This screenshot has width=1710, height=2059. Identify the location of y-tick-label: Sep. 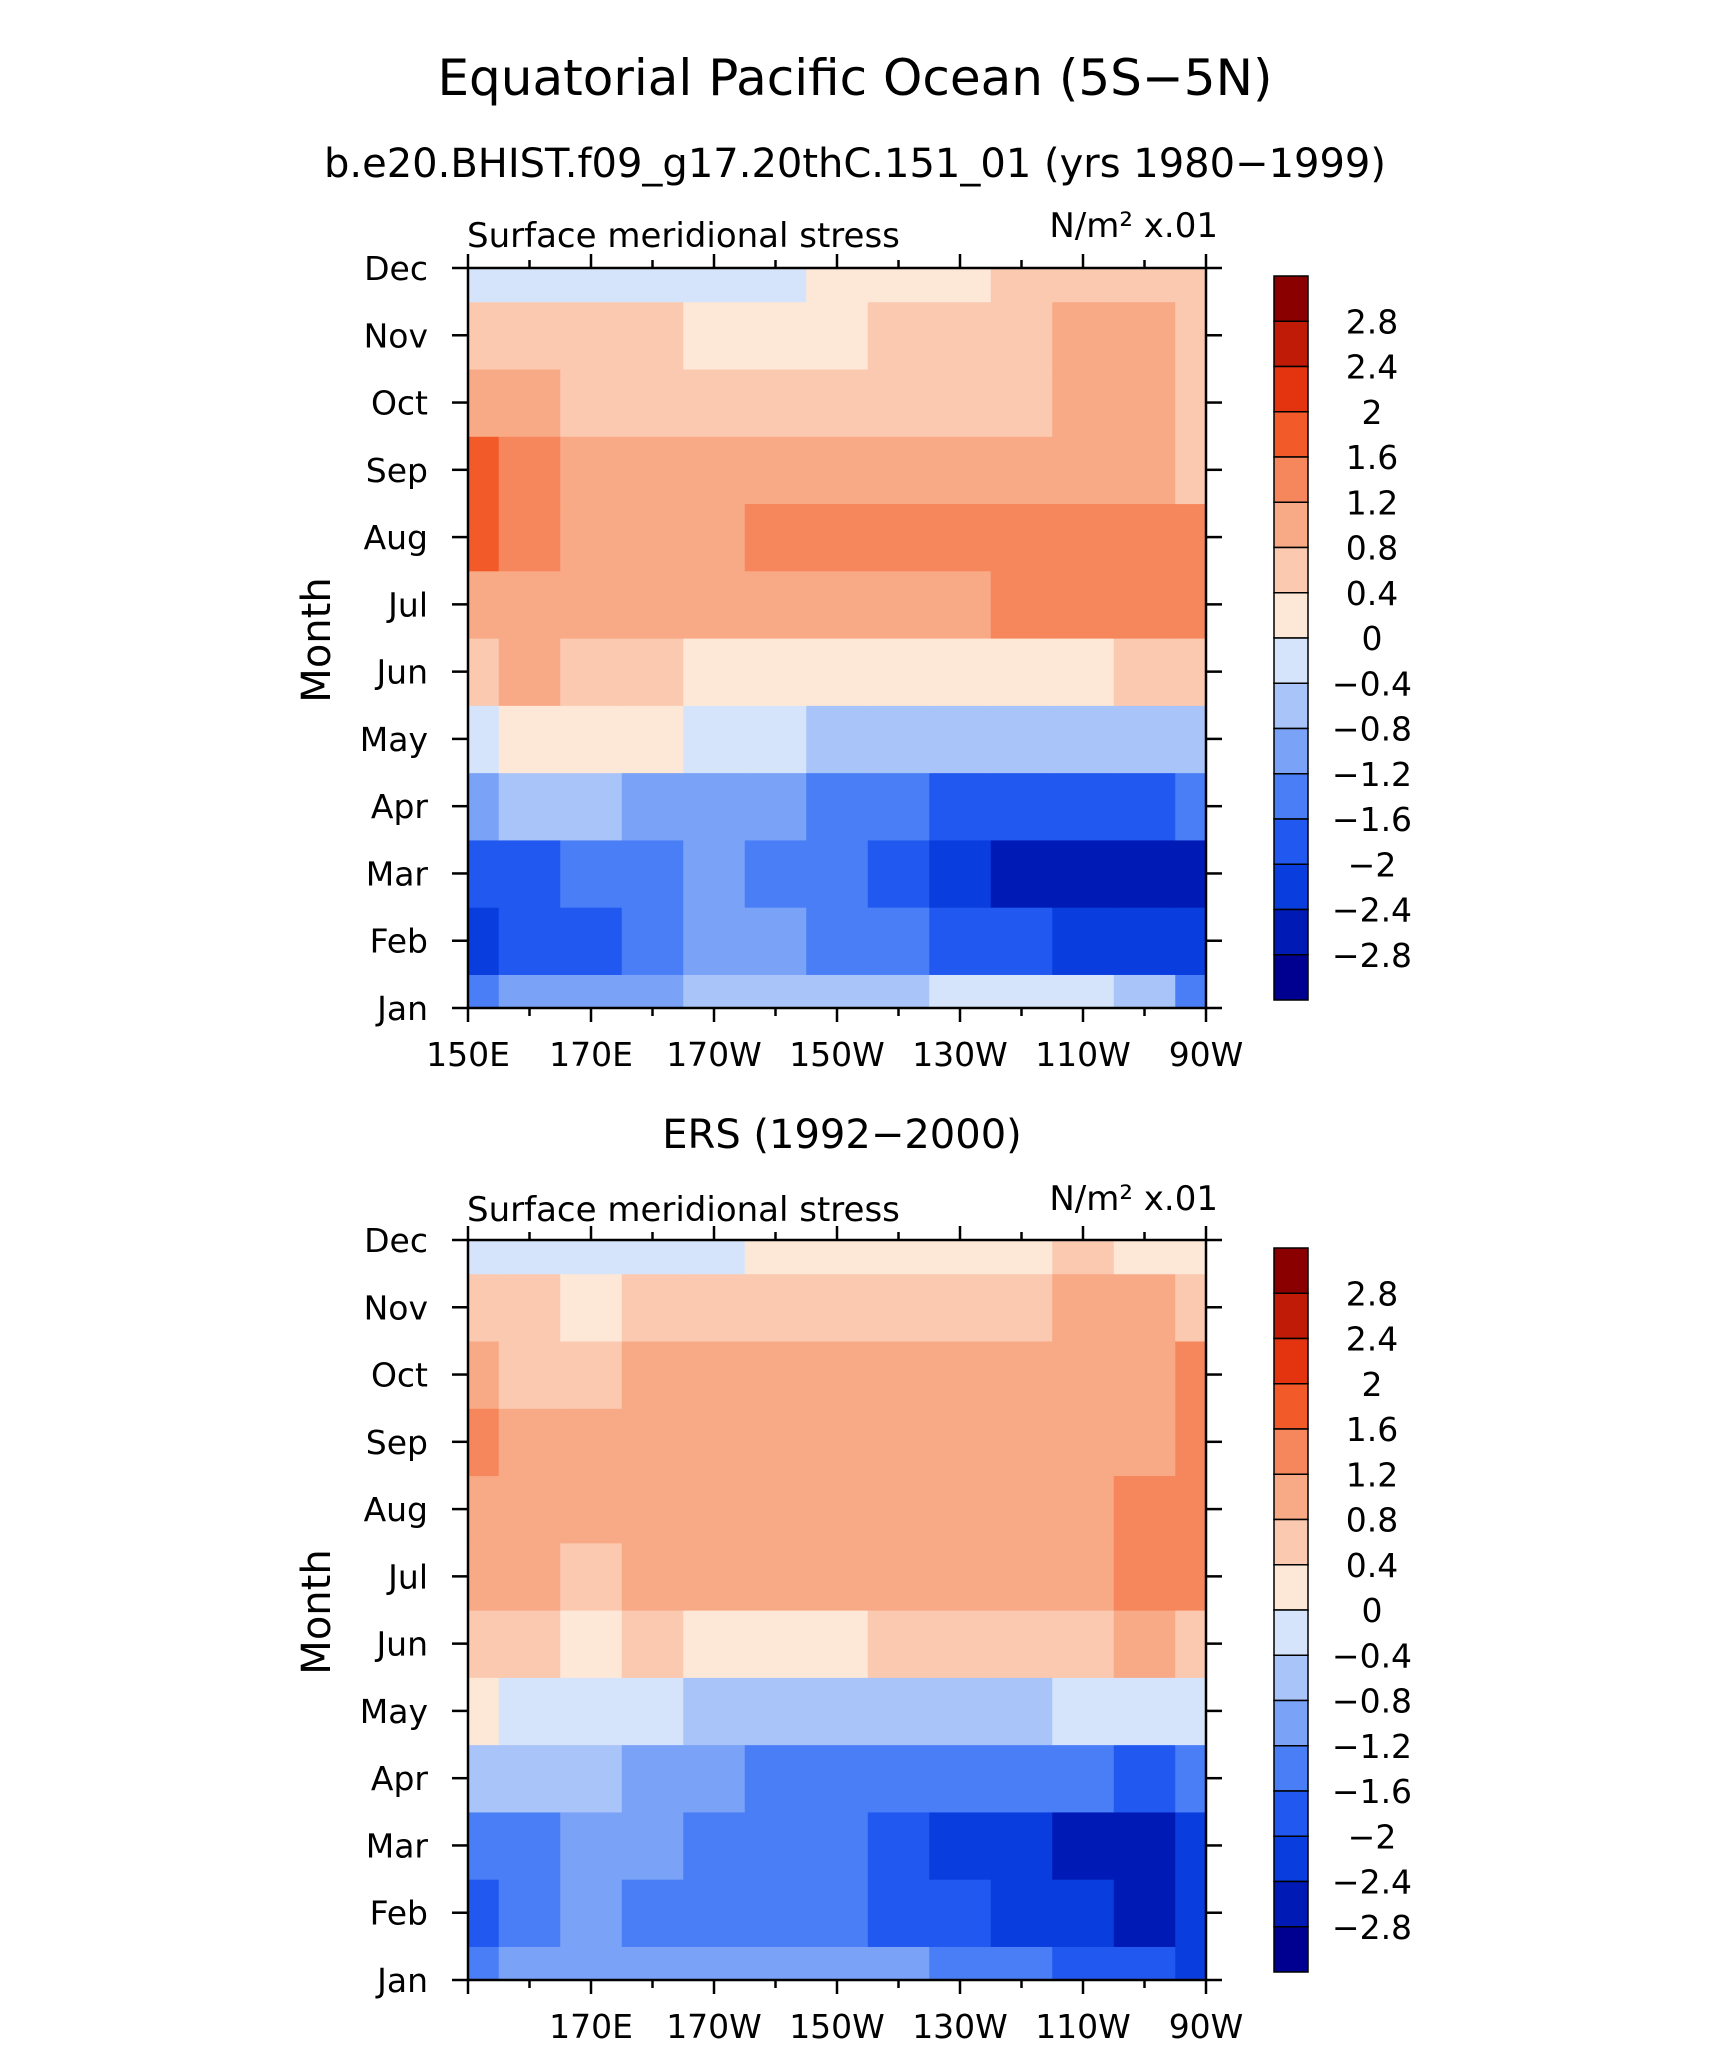
(397, 1442).